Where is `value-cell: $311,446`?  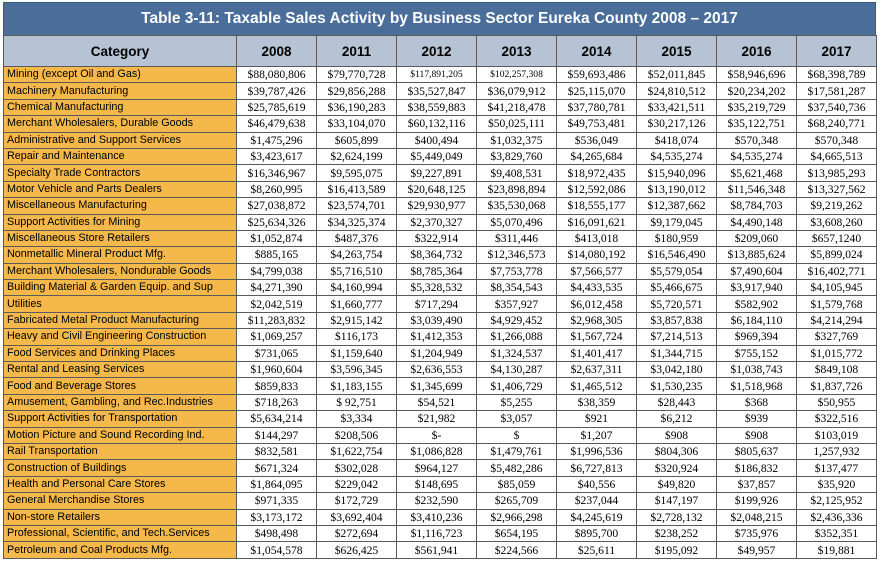 value-cell: $311,446 is located at coordinates (516, 238).